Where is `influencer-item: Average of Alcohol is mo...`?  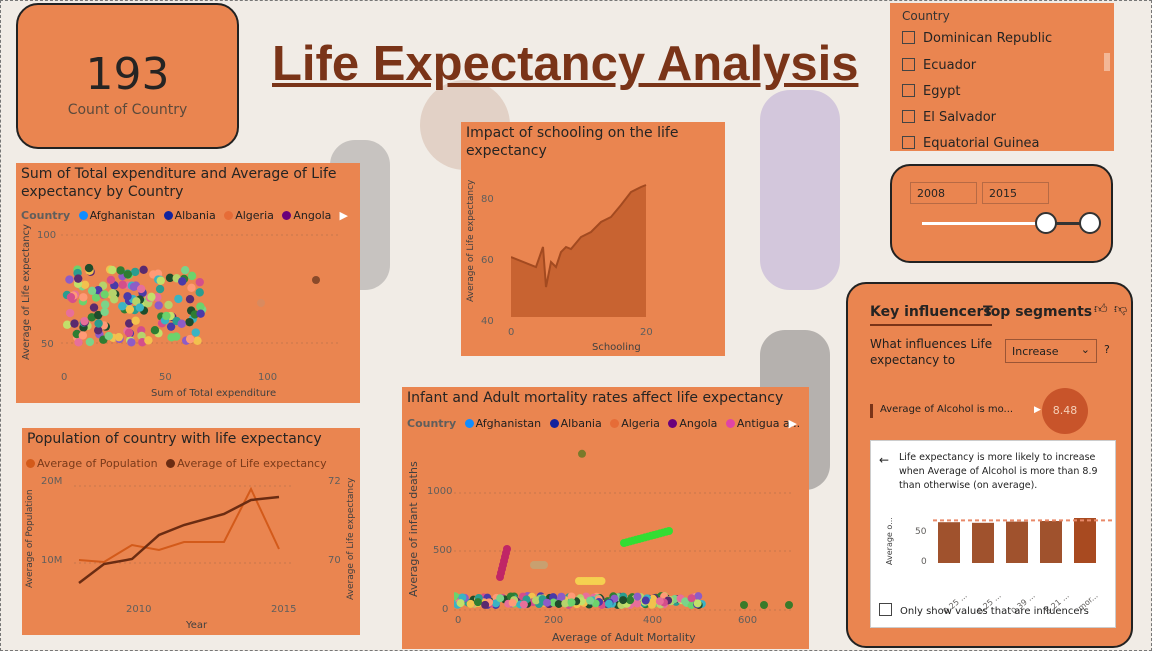 influencer-item: Average of Alcohol is mo... is located at coordinates (947, 409).